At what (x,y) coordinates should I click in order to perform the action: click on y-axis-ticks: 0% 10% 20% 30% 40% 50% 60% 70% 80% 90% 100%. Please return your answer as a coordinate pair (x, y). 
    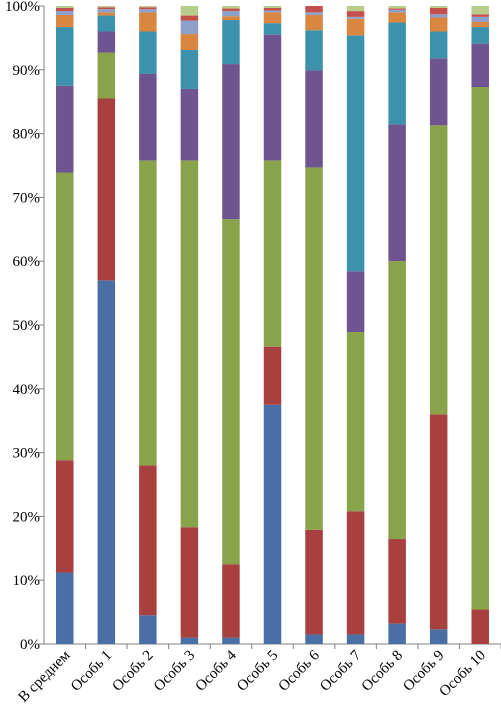
    Looking at the image, I should click on (24, 326).